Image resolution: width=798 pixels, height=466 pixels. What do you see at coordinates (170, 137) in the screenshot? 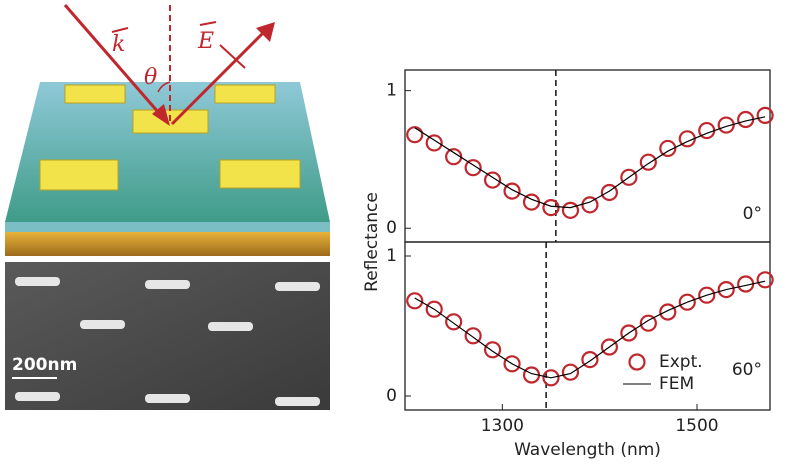
I see `gold-pads` at bounding box center [170, 137].